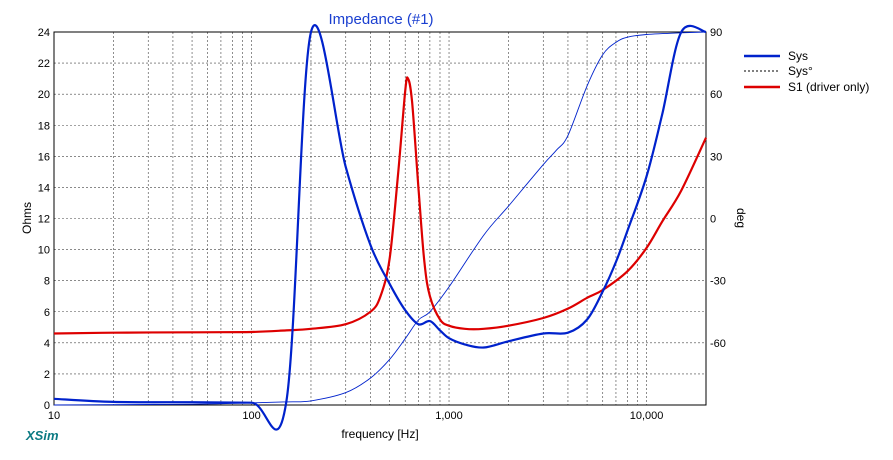 Image resolution: width=893 pixels, height=460 pixels. Describe the element at coordinates (47, 406) in the screenshot. I see `y-tick-label: 0` at that location.